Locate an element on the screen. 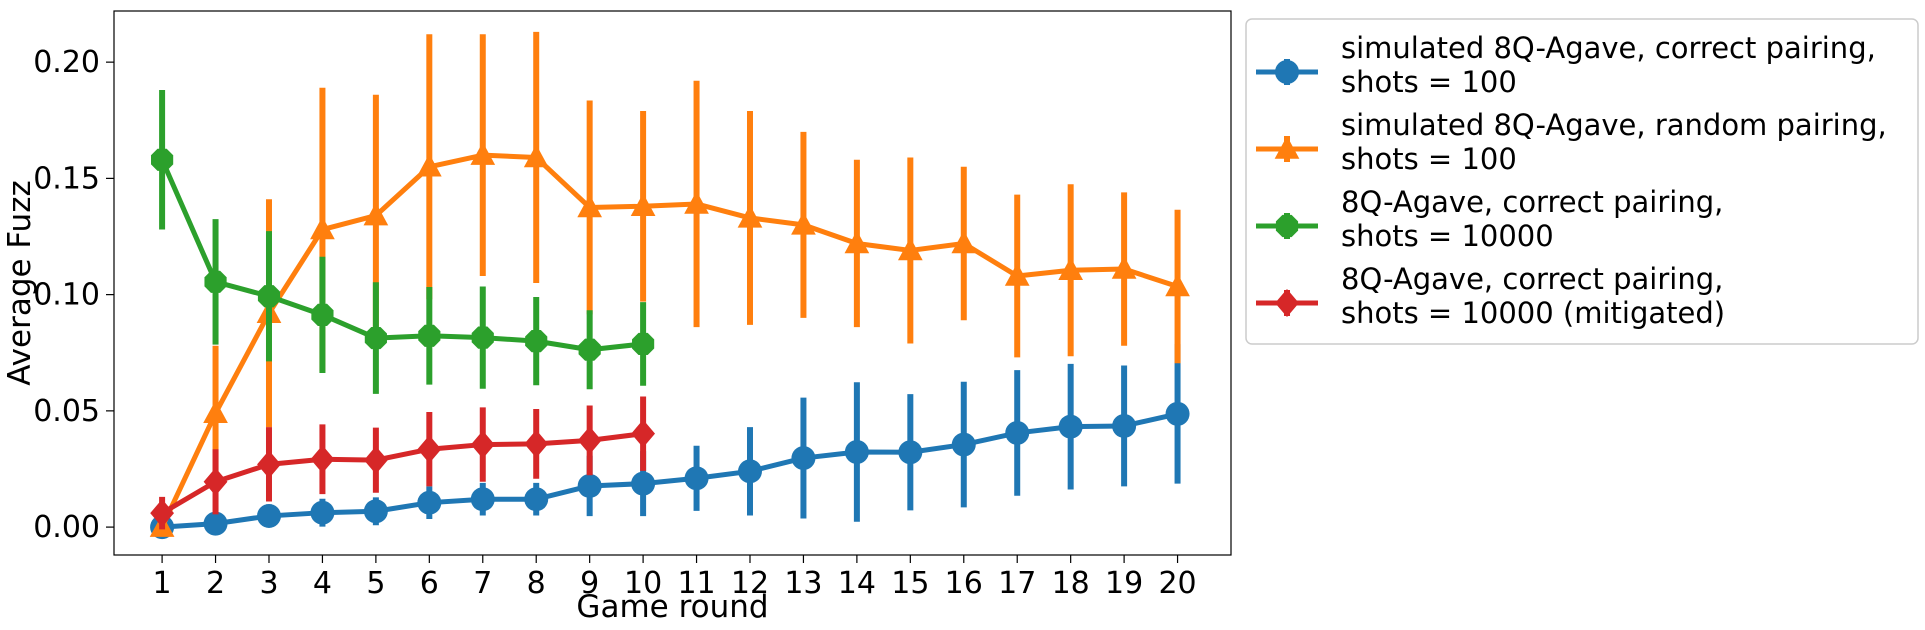  legend-label: simulated 8Q-Agave, correct pairing, is located at coordinates (1608, 48).